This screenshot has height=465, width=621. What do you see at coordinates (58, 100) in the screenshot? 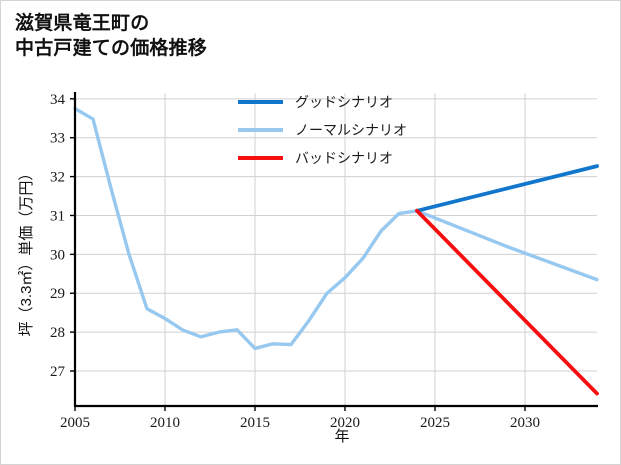
I see `y-tick-label: 34` at bounding box center [58, 100].